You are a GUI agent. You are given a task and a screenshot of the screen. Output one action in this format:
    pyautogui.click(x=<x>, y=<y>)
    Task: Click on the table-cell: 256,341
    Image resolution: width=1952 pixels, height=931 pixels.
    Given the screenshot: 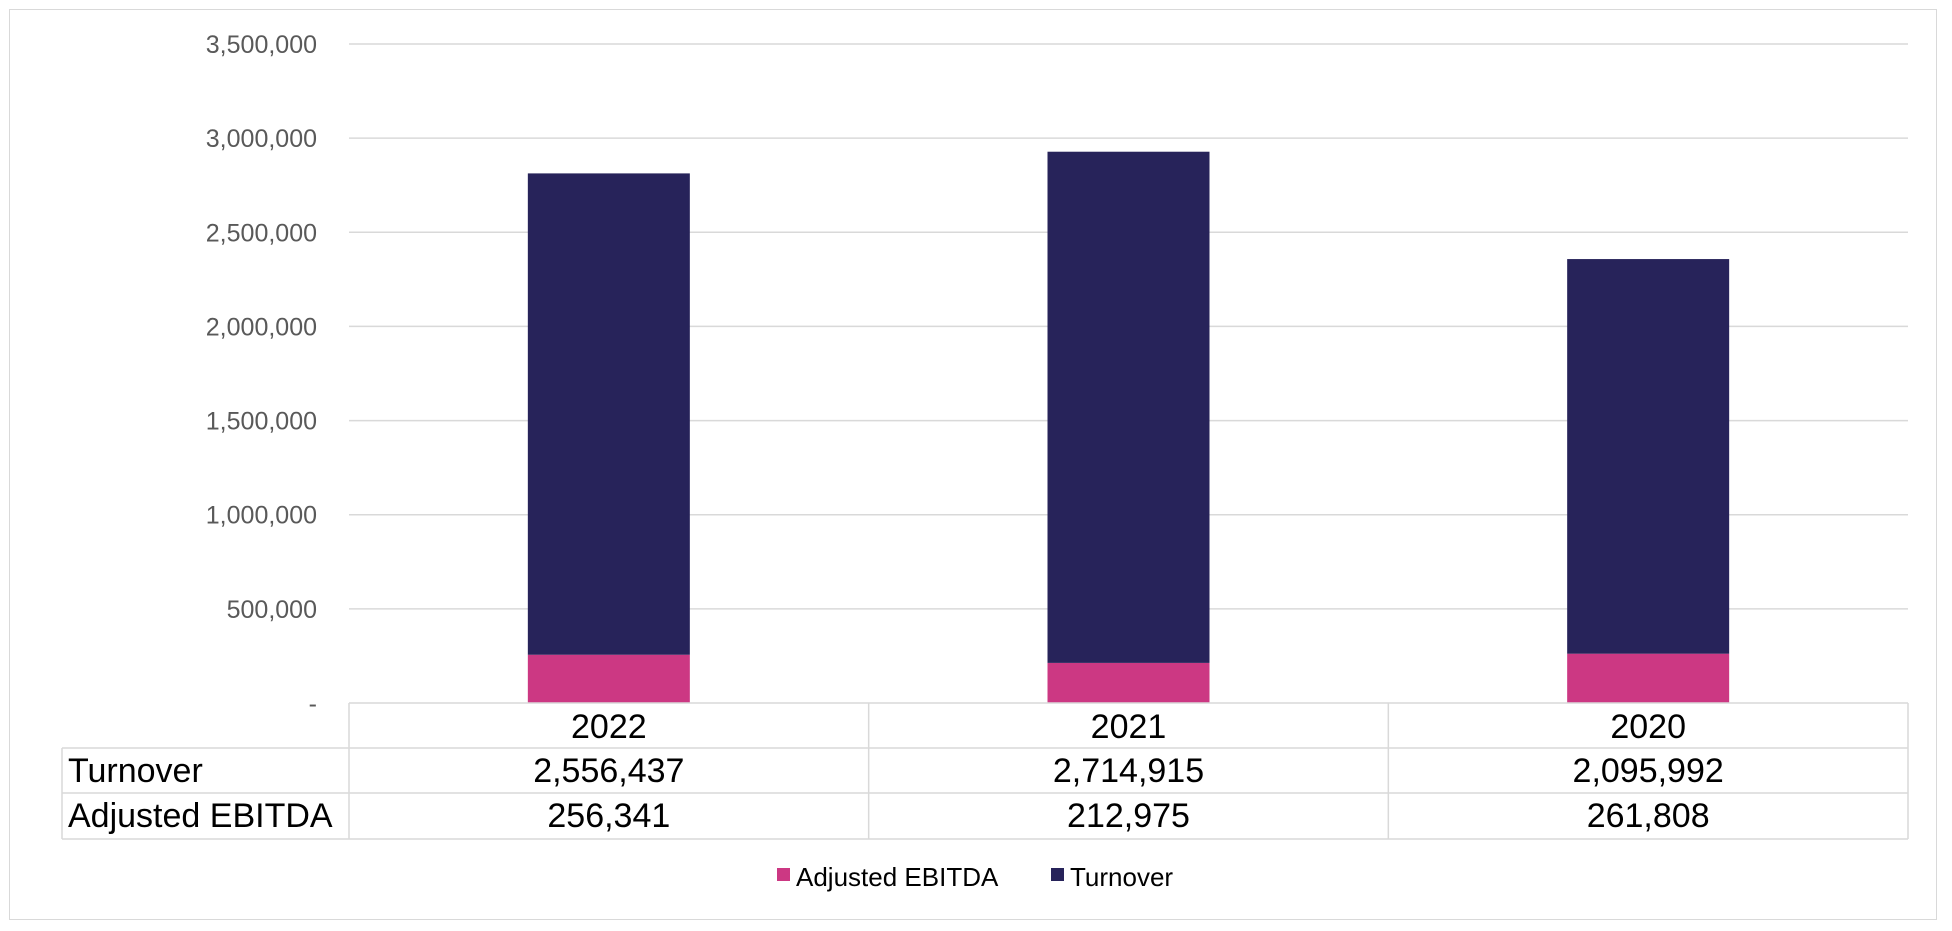 What is the action you would take?
    pyautogui.click(x=608, y=816)
    